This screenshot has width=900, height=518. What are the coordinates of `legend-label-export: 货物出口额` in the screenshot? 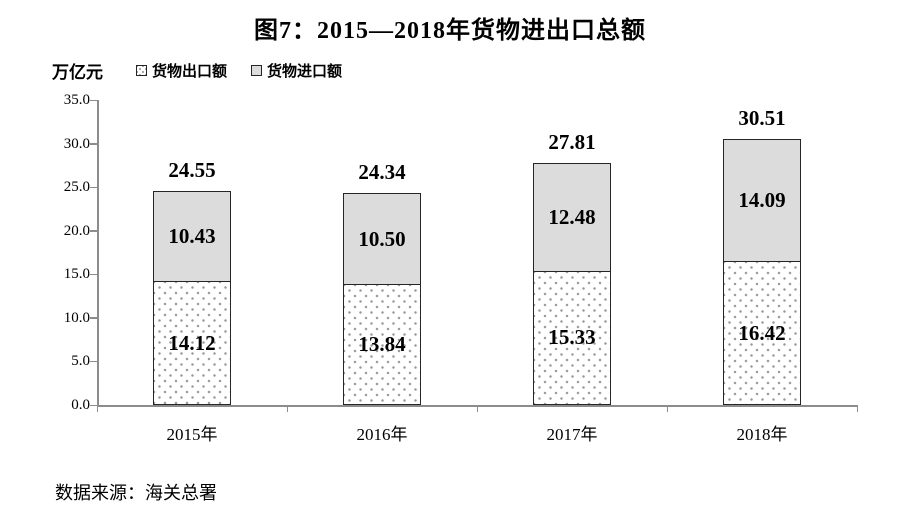 It's located at (190, 71).